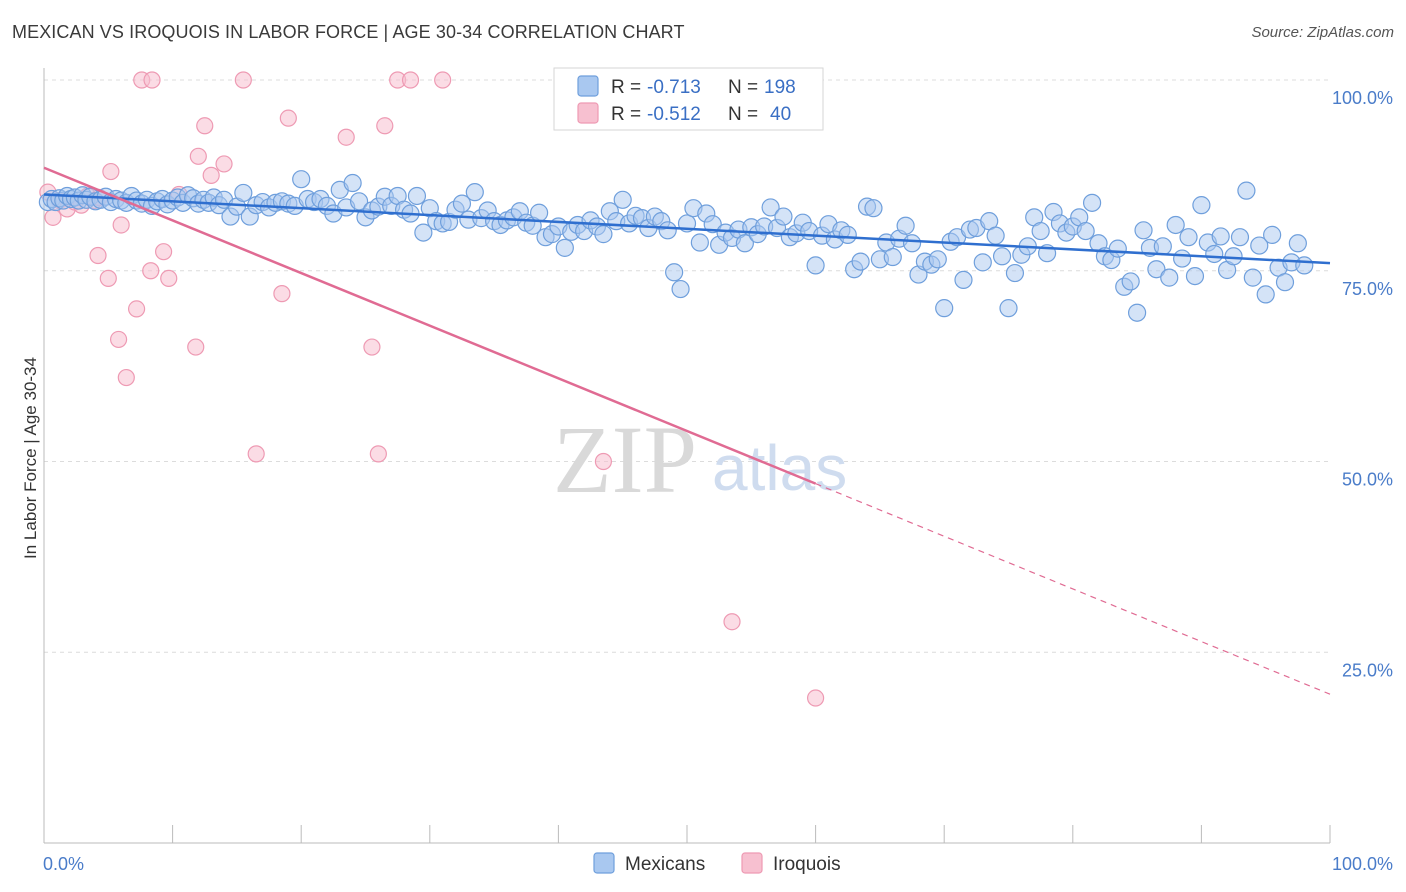  Describe the element at coordinates (626, 87) in the screenshot. I see `legend-r-label-mexicans: R =` at that location.